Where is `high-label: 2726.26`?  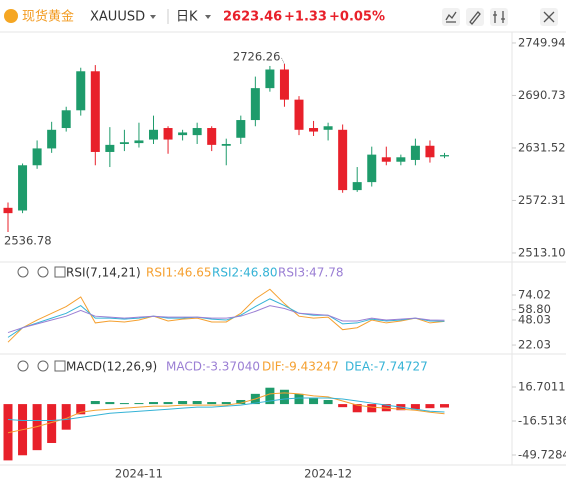
high-label: 2726.26 is located at coordinates (257, 56).